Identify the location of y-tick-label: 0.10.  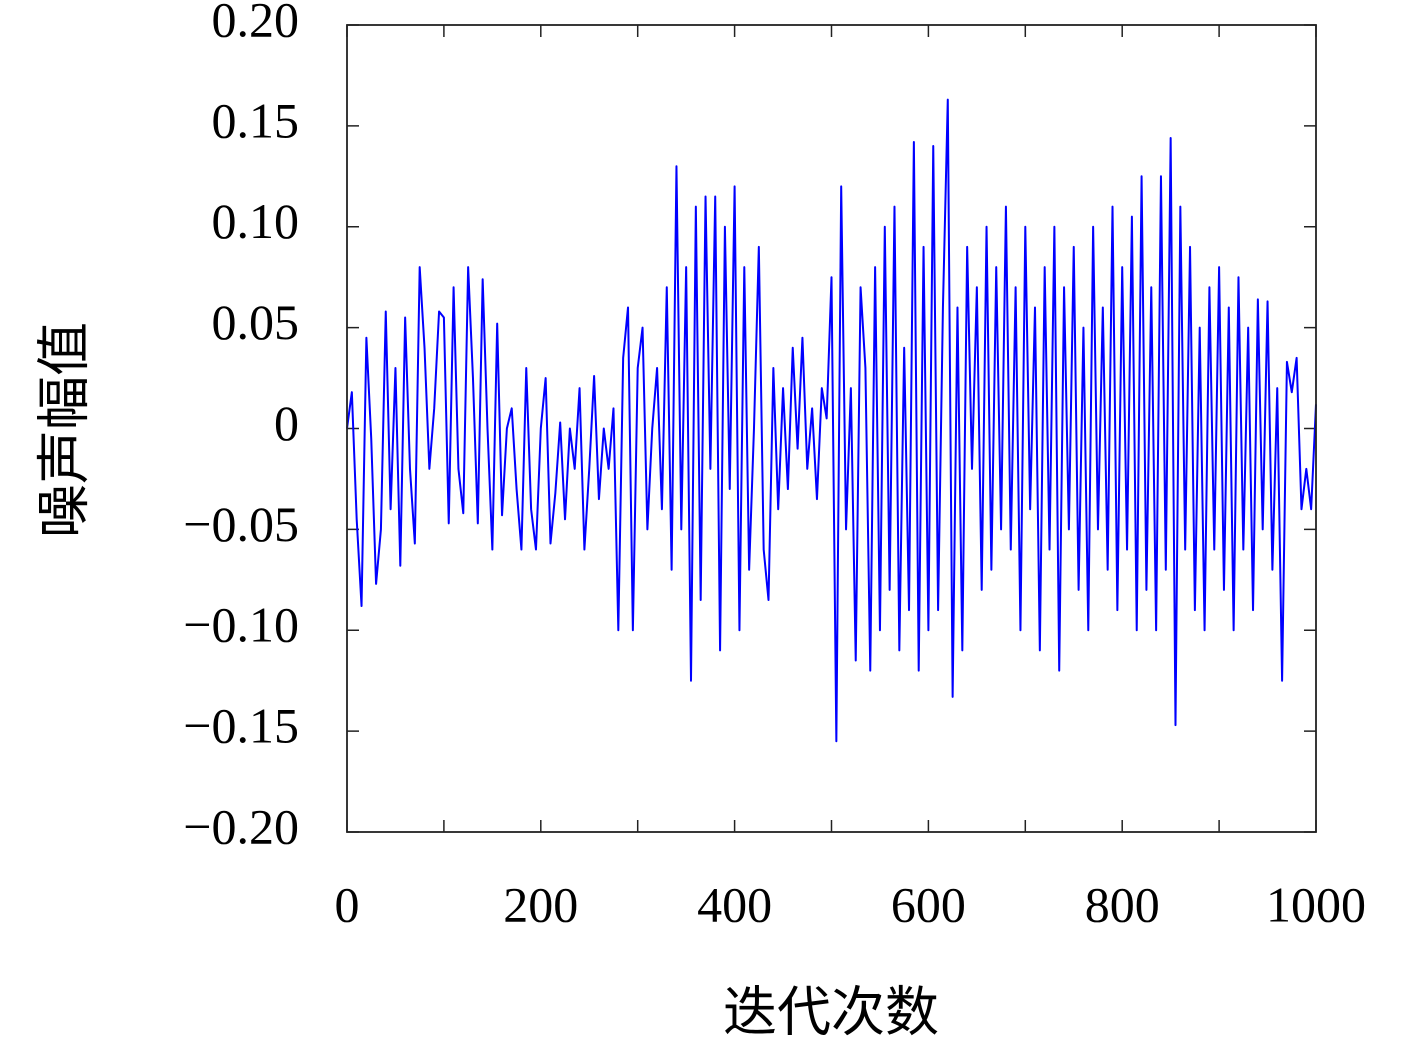
(256, 221).